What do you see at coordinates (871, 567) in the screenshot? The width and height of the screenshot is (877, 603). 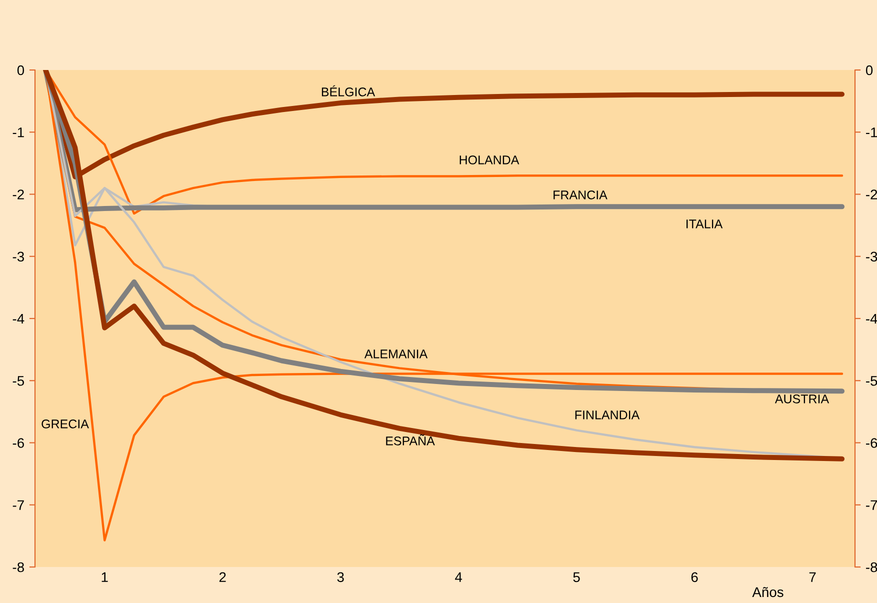 I see `y2-tick-label: -8` at bounding box center [871, 567].